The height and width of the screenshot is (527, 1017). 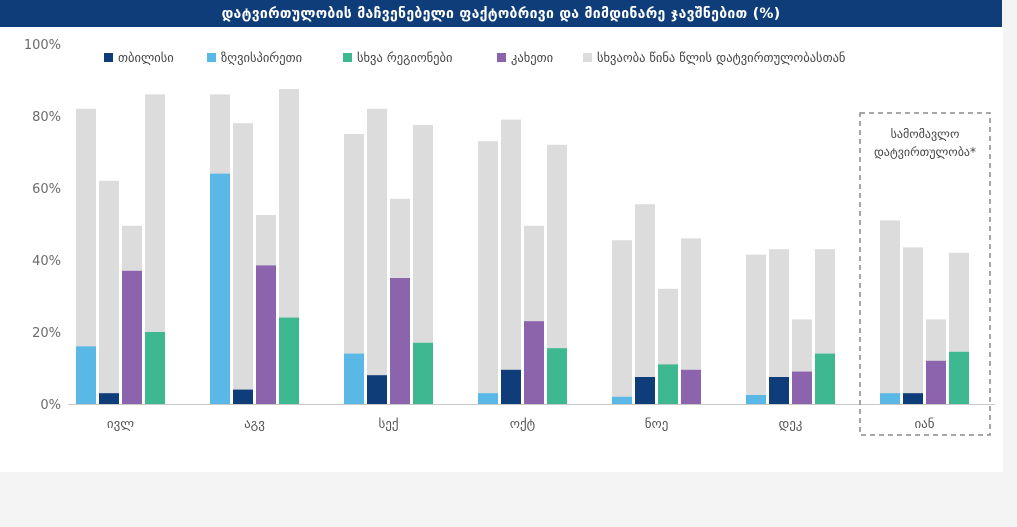 What do you see at coordinates (924, 424) in the screenshot?
I see `x-category-label: იან` at bounding box center [924, 424].